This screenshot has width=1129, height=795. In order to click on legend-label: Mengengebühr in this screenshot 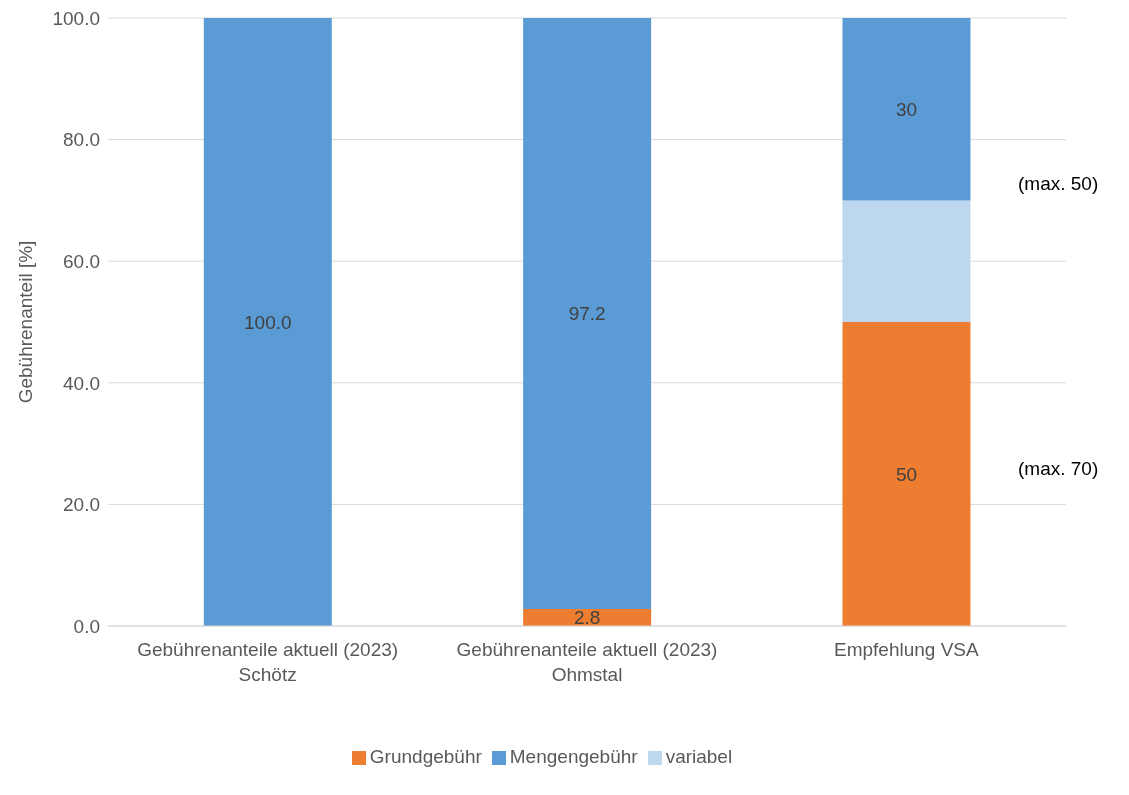, I will do `click(573, 756)`.